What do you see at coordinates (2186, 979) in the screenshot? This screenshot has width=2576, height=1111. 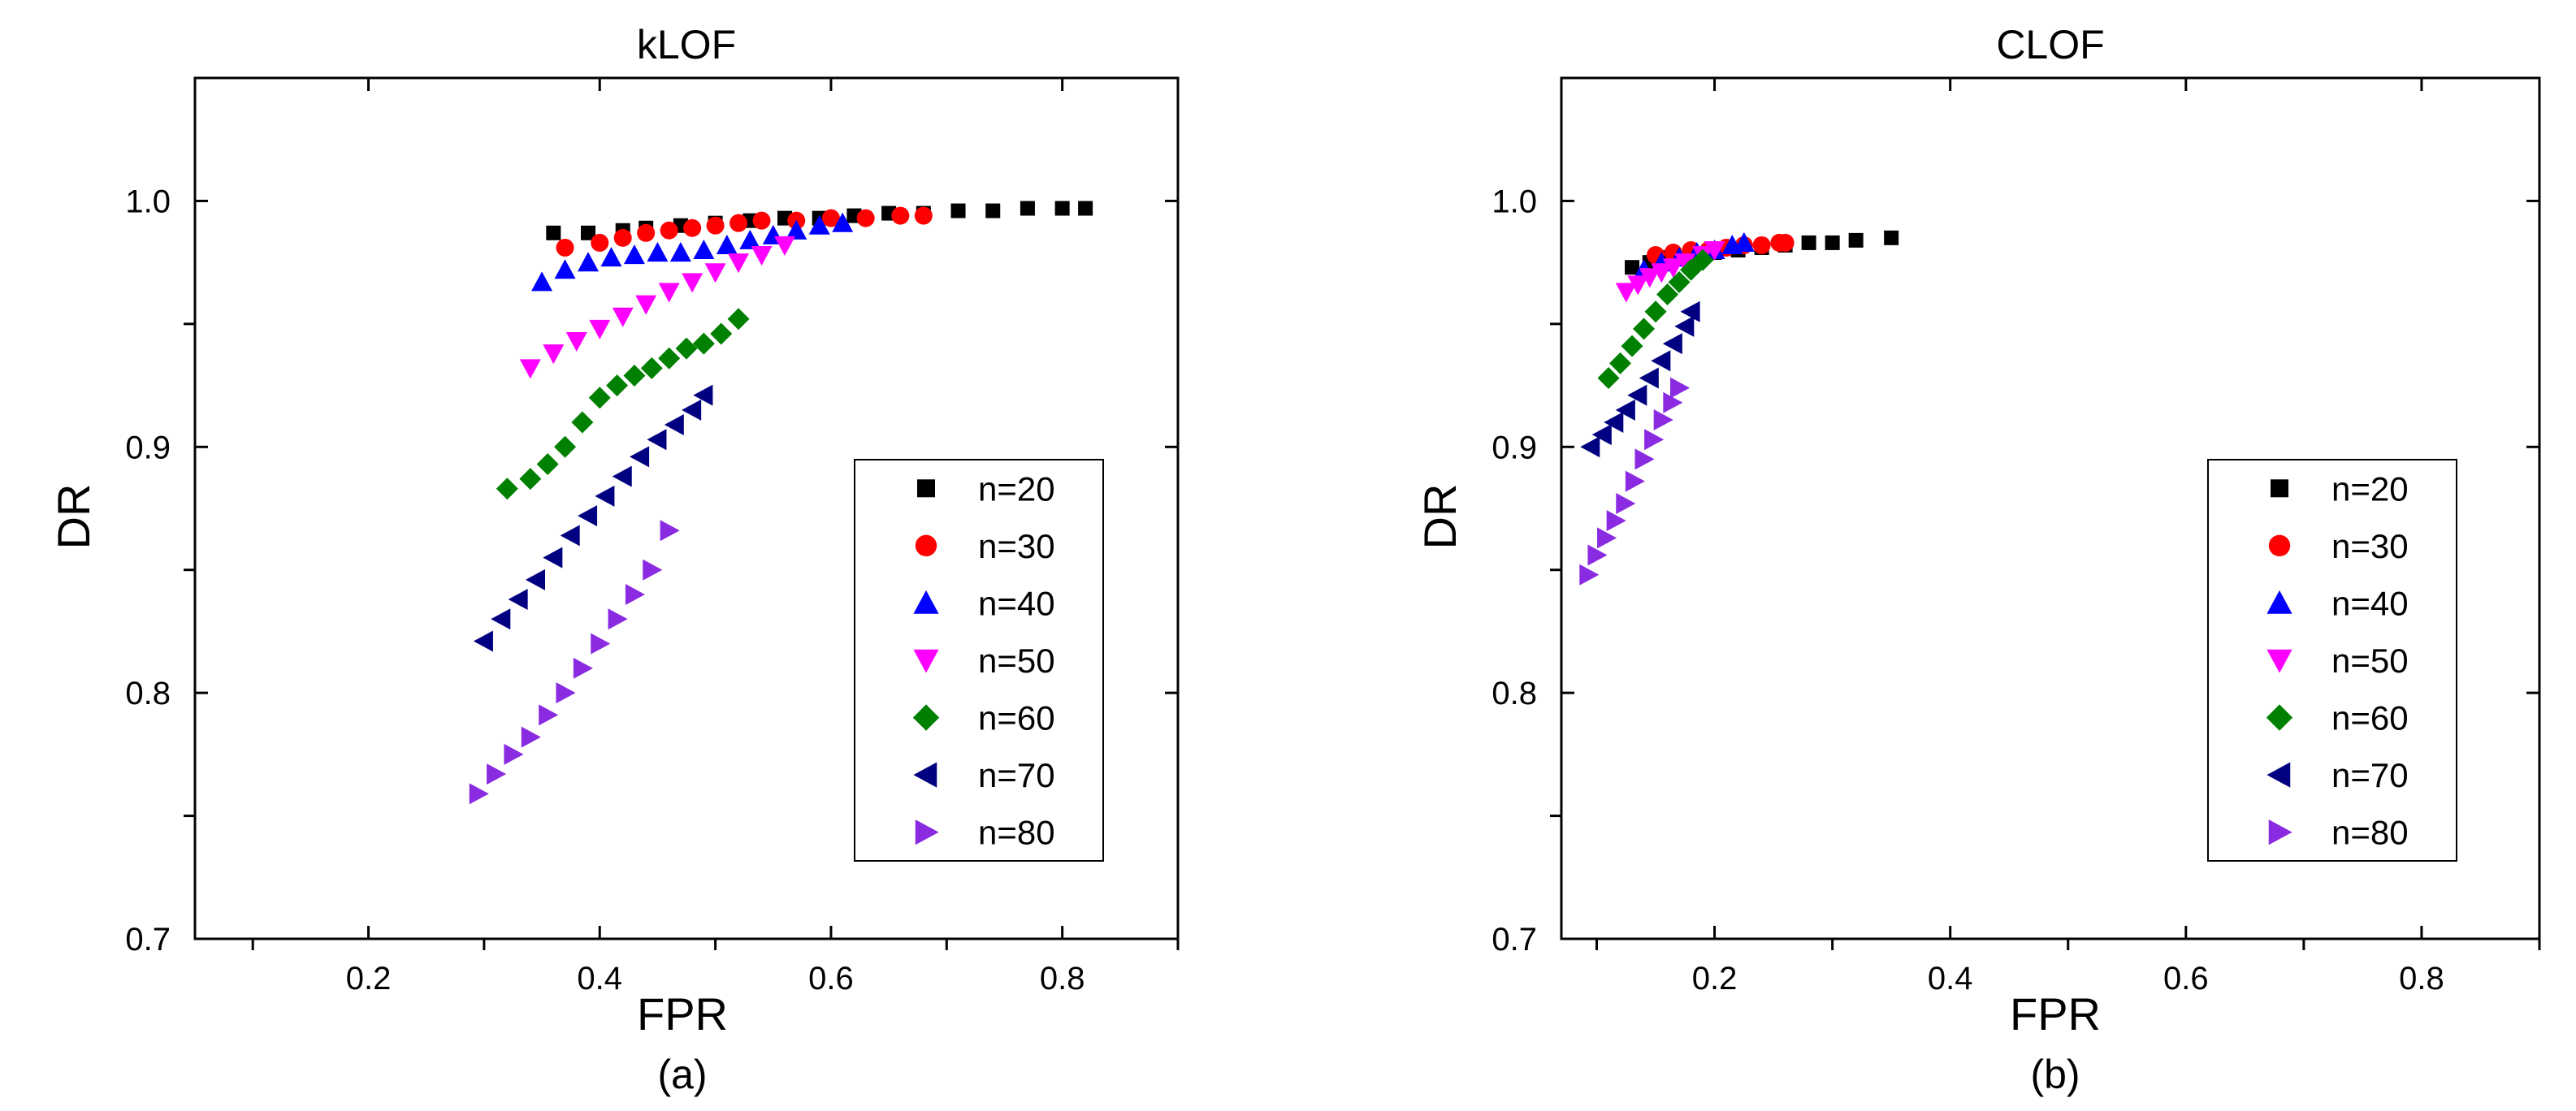 I see `x-tick-label: 0.6` at bounding box center [2186, 979].